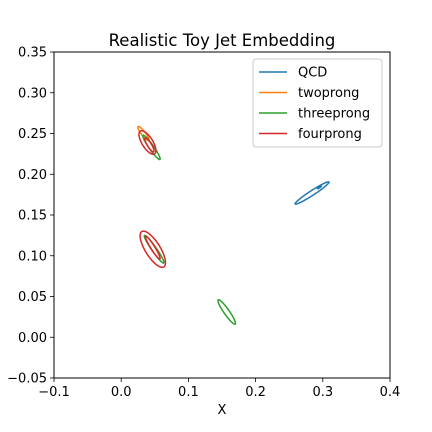 The image size is (432, 432). Describe the element at coordinates (390, 392) in the screenshot. I see `x-tick-label: 0.4` at that location.